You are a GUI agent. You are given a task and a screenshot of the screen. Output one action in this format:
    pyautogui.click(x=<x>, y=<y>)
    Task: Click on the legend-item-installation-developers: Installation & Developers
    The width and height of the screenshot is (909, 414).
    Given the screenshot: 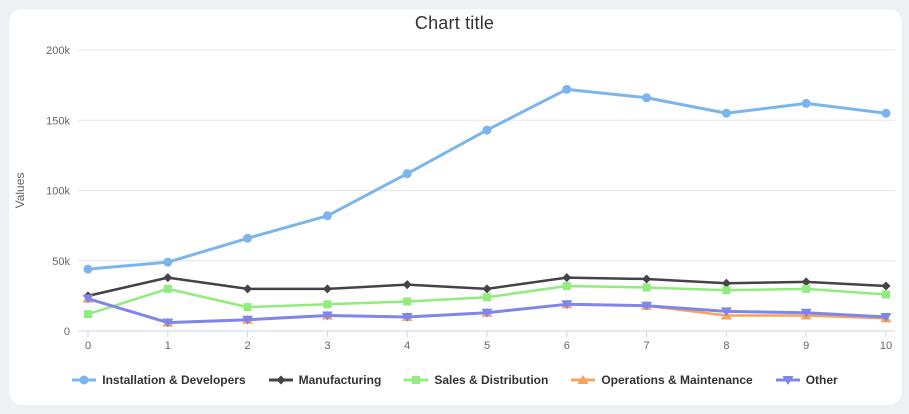 What is the action you would take?
    pyautogui.click(x=158, y=380)
    